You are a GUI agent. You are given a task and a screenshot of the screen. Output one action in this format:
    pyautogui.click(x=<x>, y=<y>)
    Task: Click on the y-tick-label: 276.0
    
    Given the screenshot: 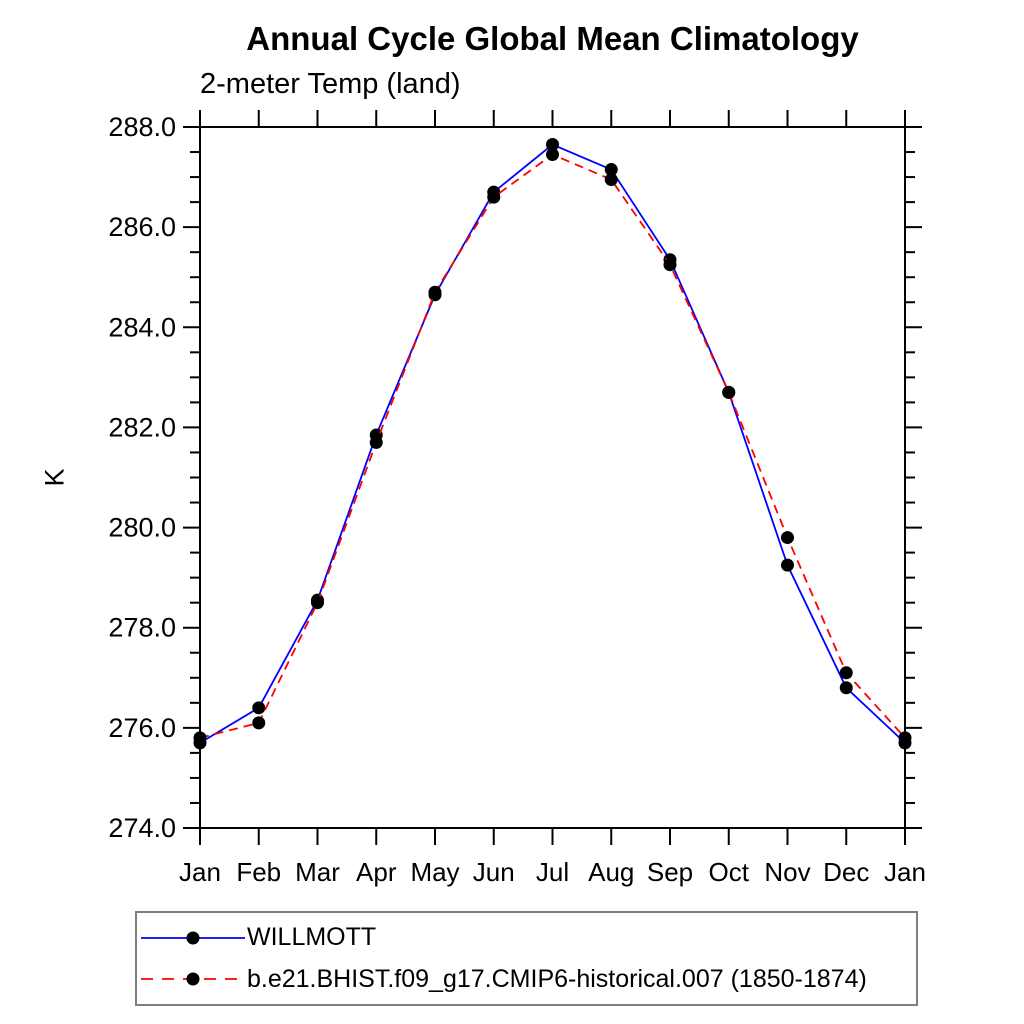 What is the action you would take?
    pyautogui.click(x=142, y=728)
    